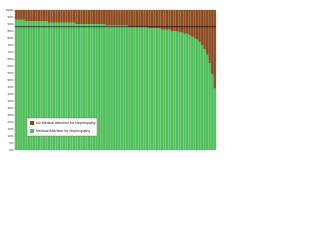 This screenshot has width=320, height=240. I want to click on y-tick-label: 40%, so click(10, 94).